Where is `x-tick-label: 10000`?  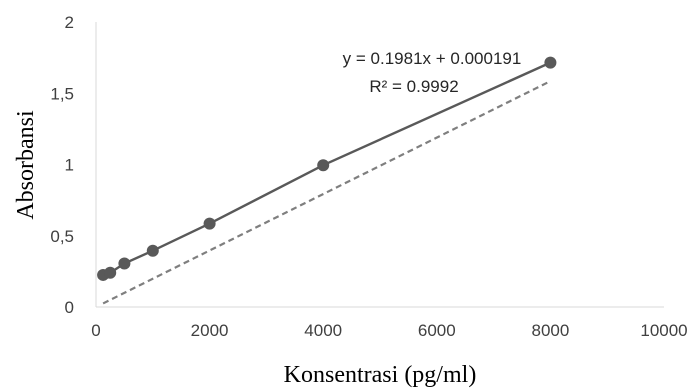
x-tick-label: 10000 is located at coordinates (663, 330).